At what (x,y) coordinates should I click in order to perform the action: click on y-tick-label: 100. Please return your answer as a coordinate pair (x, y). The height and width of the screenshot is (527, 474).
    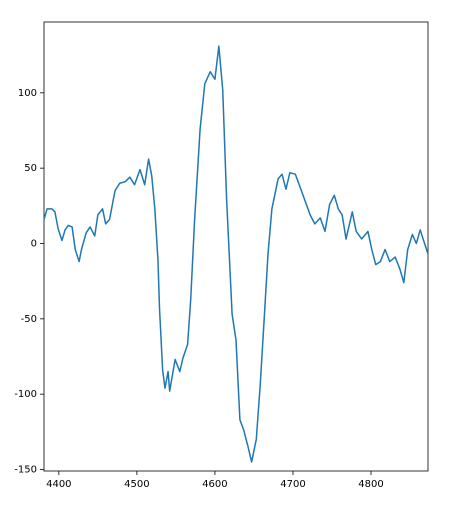
    Looking at the image, I should click on (27, 93).